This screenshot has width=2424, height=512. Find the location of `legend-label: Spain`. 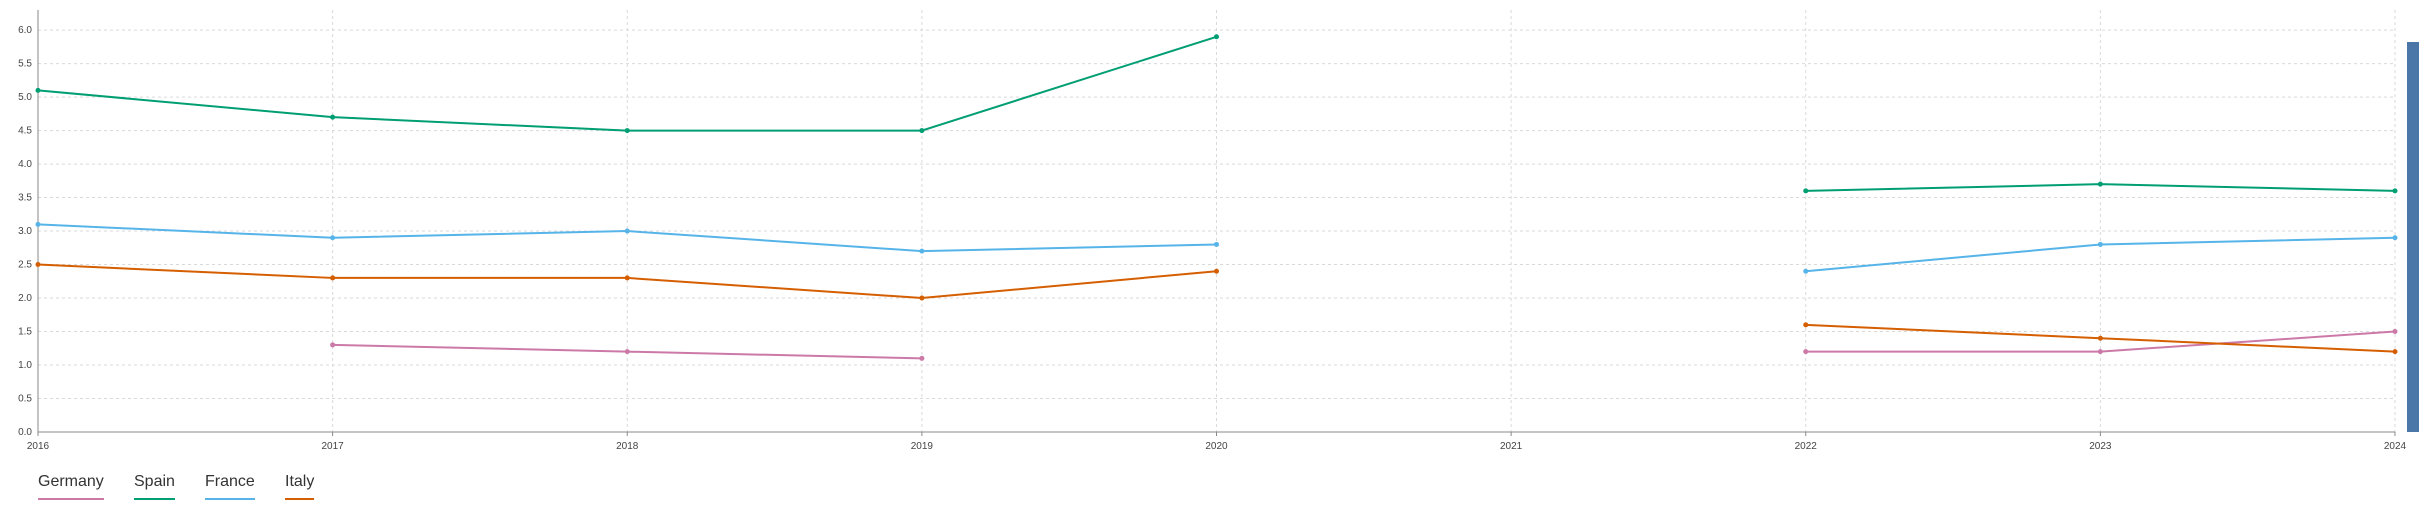

legend-label: Spain is located at coordinates (154, 481).